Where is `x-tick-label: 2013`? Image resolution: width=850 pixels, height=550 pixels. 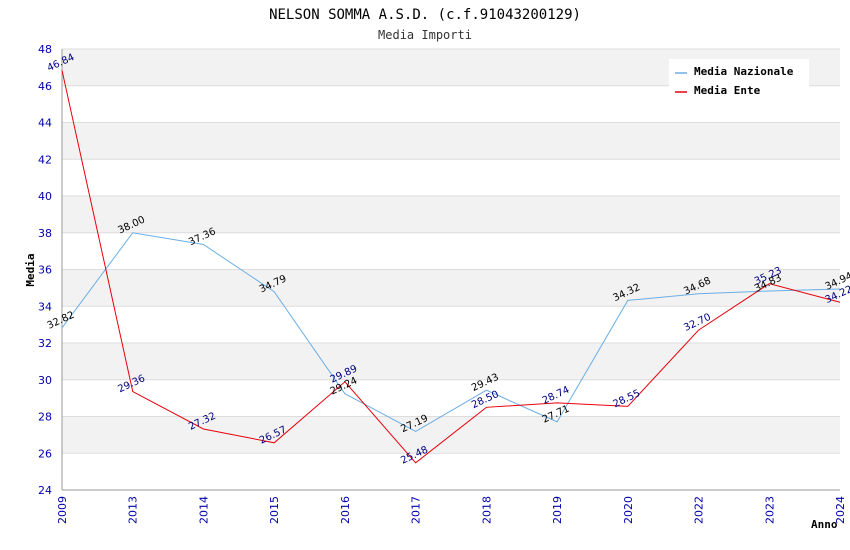 x-tick-label: 2013 is located at coordinates (133, 510).